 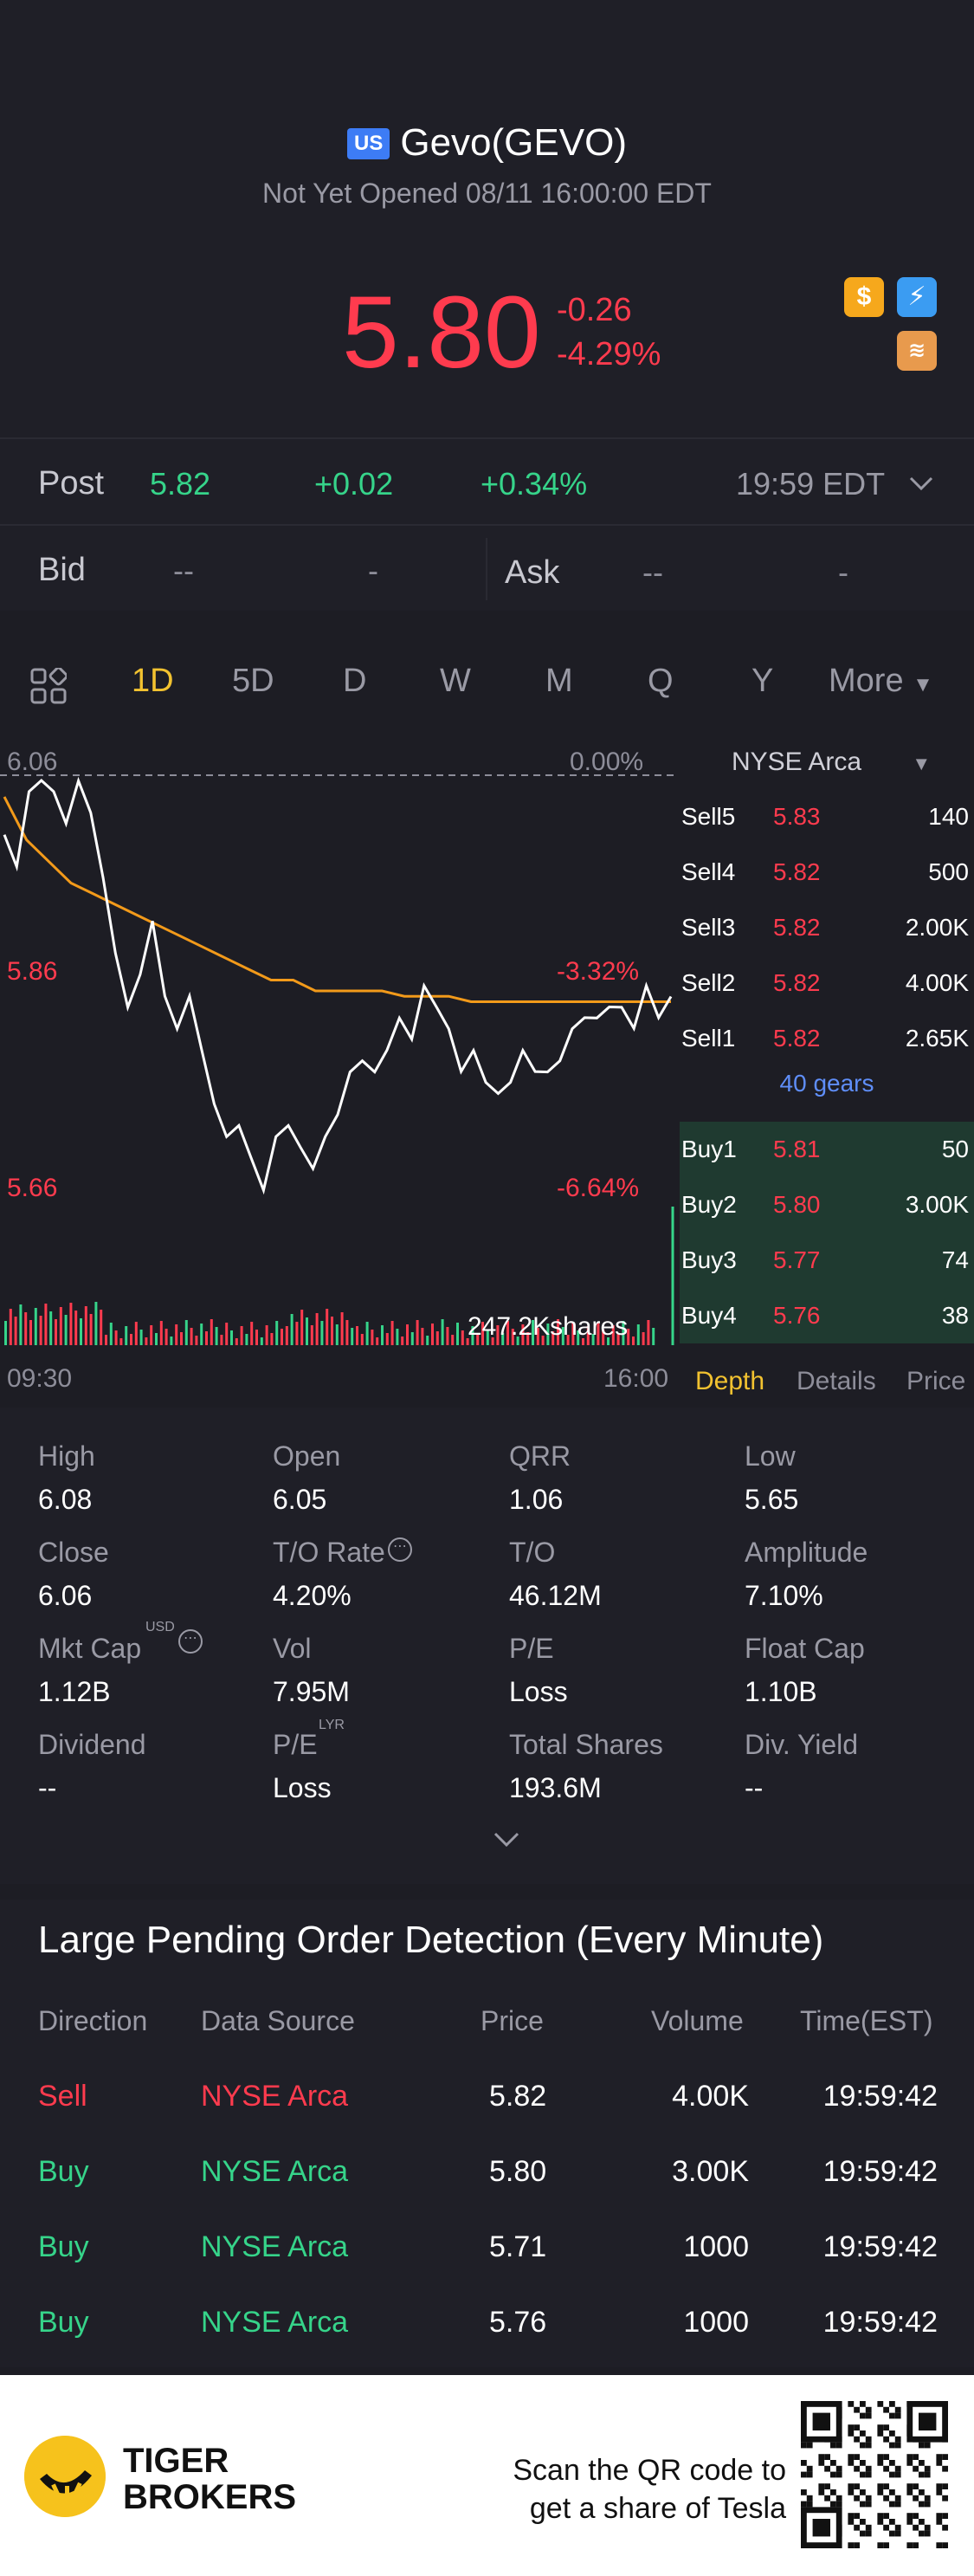 I want to click on grid-icon, so click(x=48, y=686).